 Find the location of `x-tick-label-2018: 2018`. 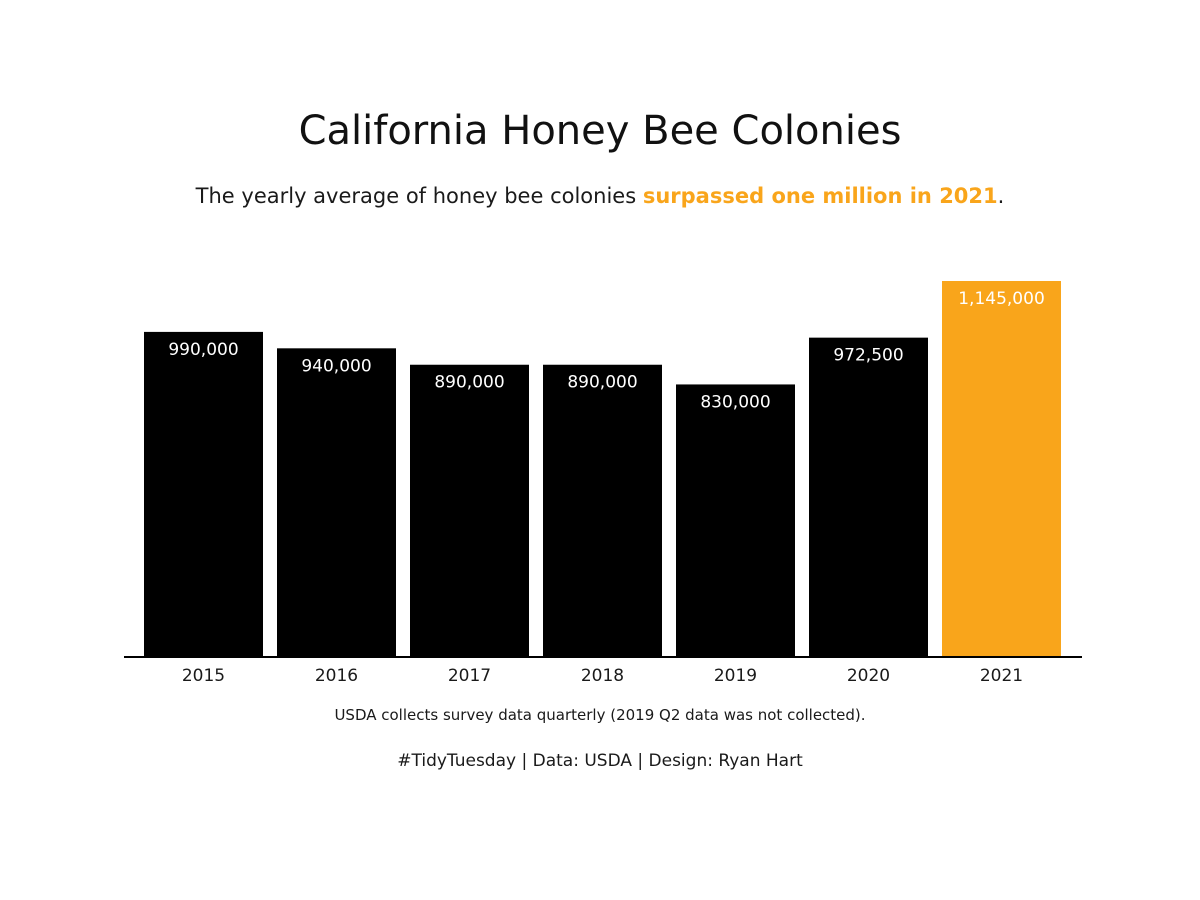

x-tick-label-2018: 2018 is located at coordinates (602, 676).